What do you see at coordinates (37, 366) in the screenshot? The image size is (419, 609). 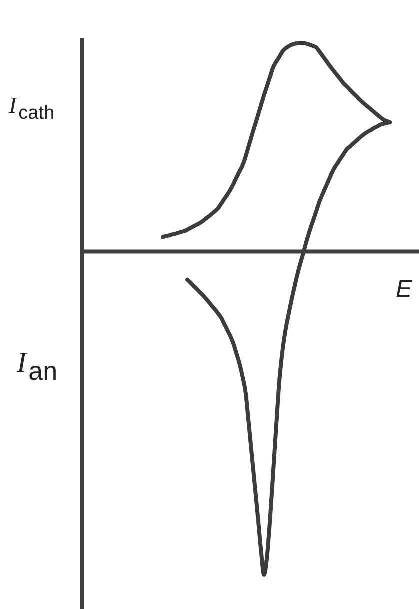 I see `text: I$_{an}$` at bounding box center [37, 366].